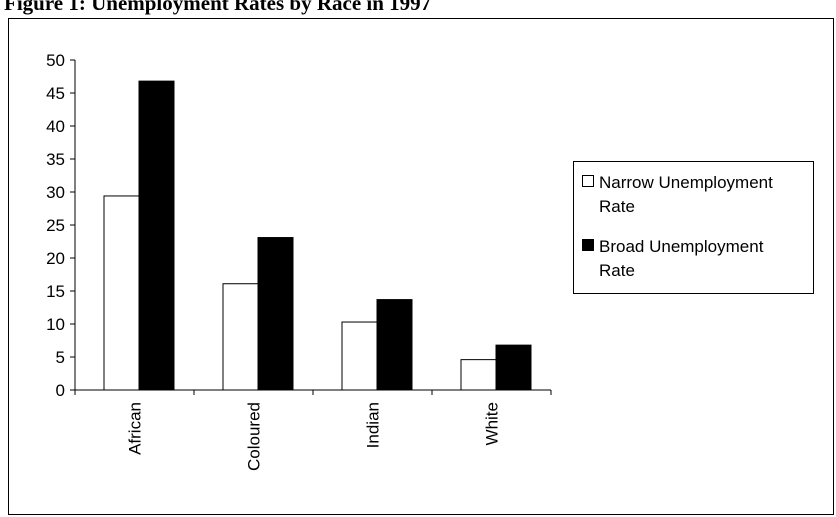 The height and width of the screenshot is (517, 836). Describe the element at coordinates (588, 181) in the screenshot. I see `legend-swatch-narrow` at that location.